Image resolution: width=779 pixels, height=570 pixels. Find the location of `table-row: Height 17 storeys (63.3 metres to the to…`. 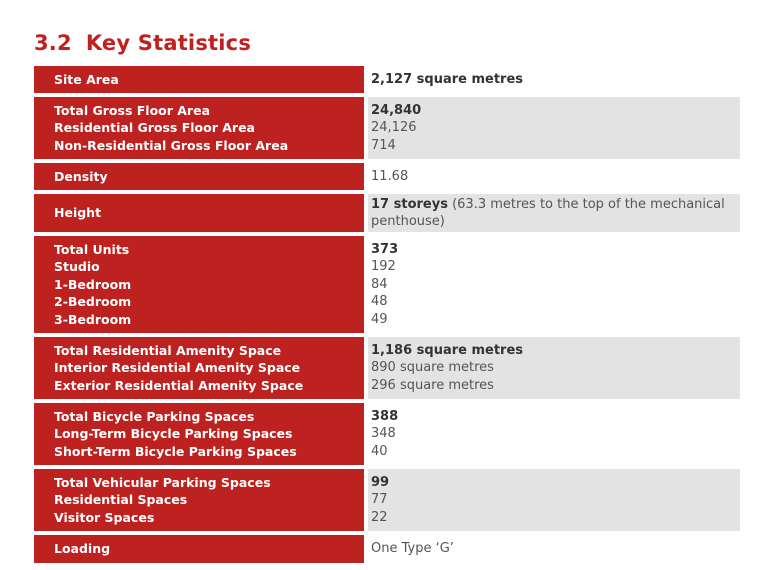

table-row: Height 17 storeys (63.3 metres to the to… is located at coordinates (387, 213).